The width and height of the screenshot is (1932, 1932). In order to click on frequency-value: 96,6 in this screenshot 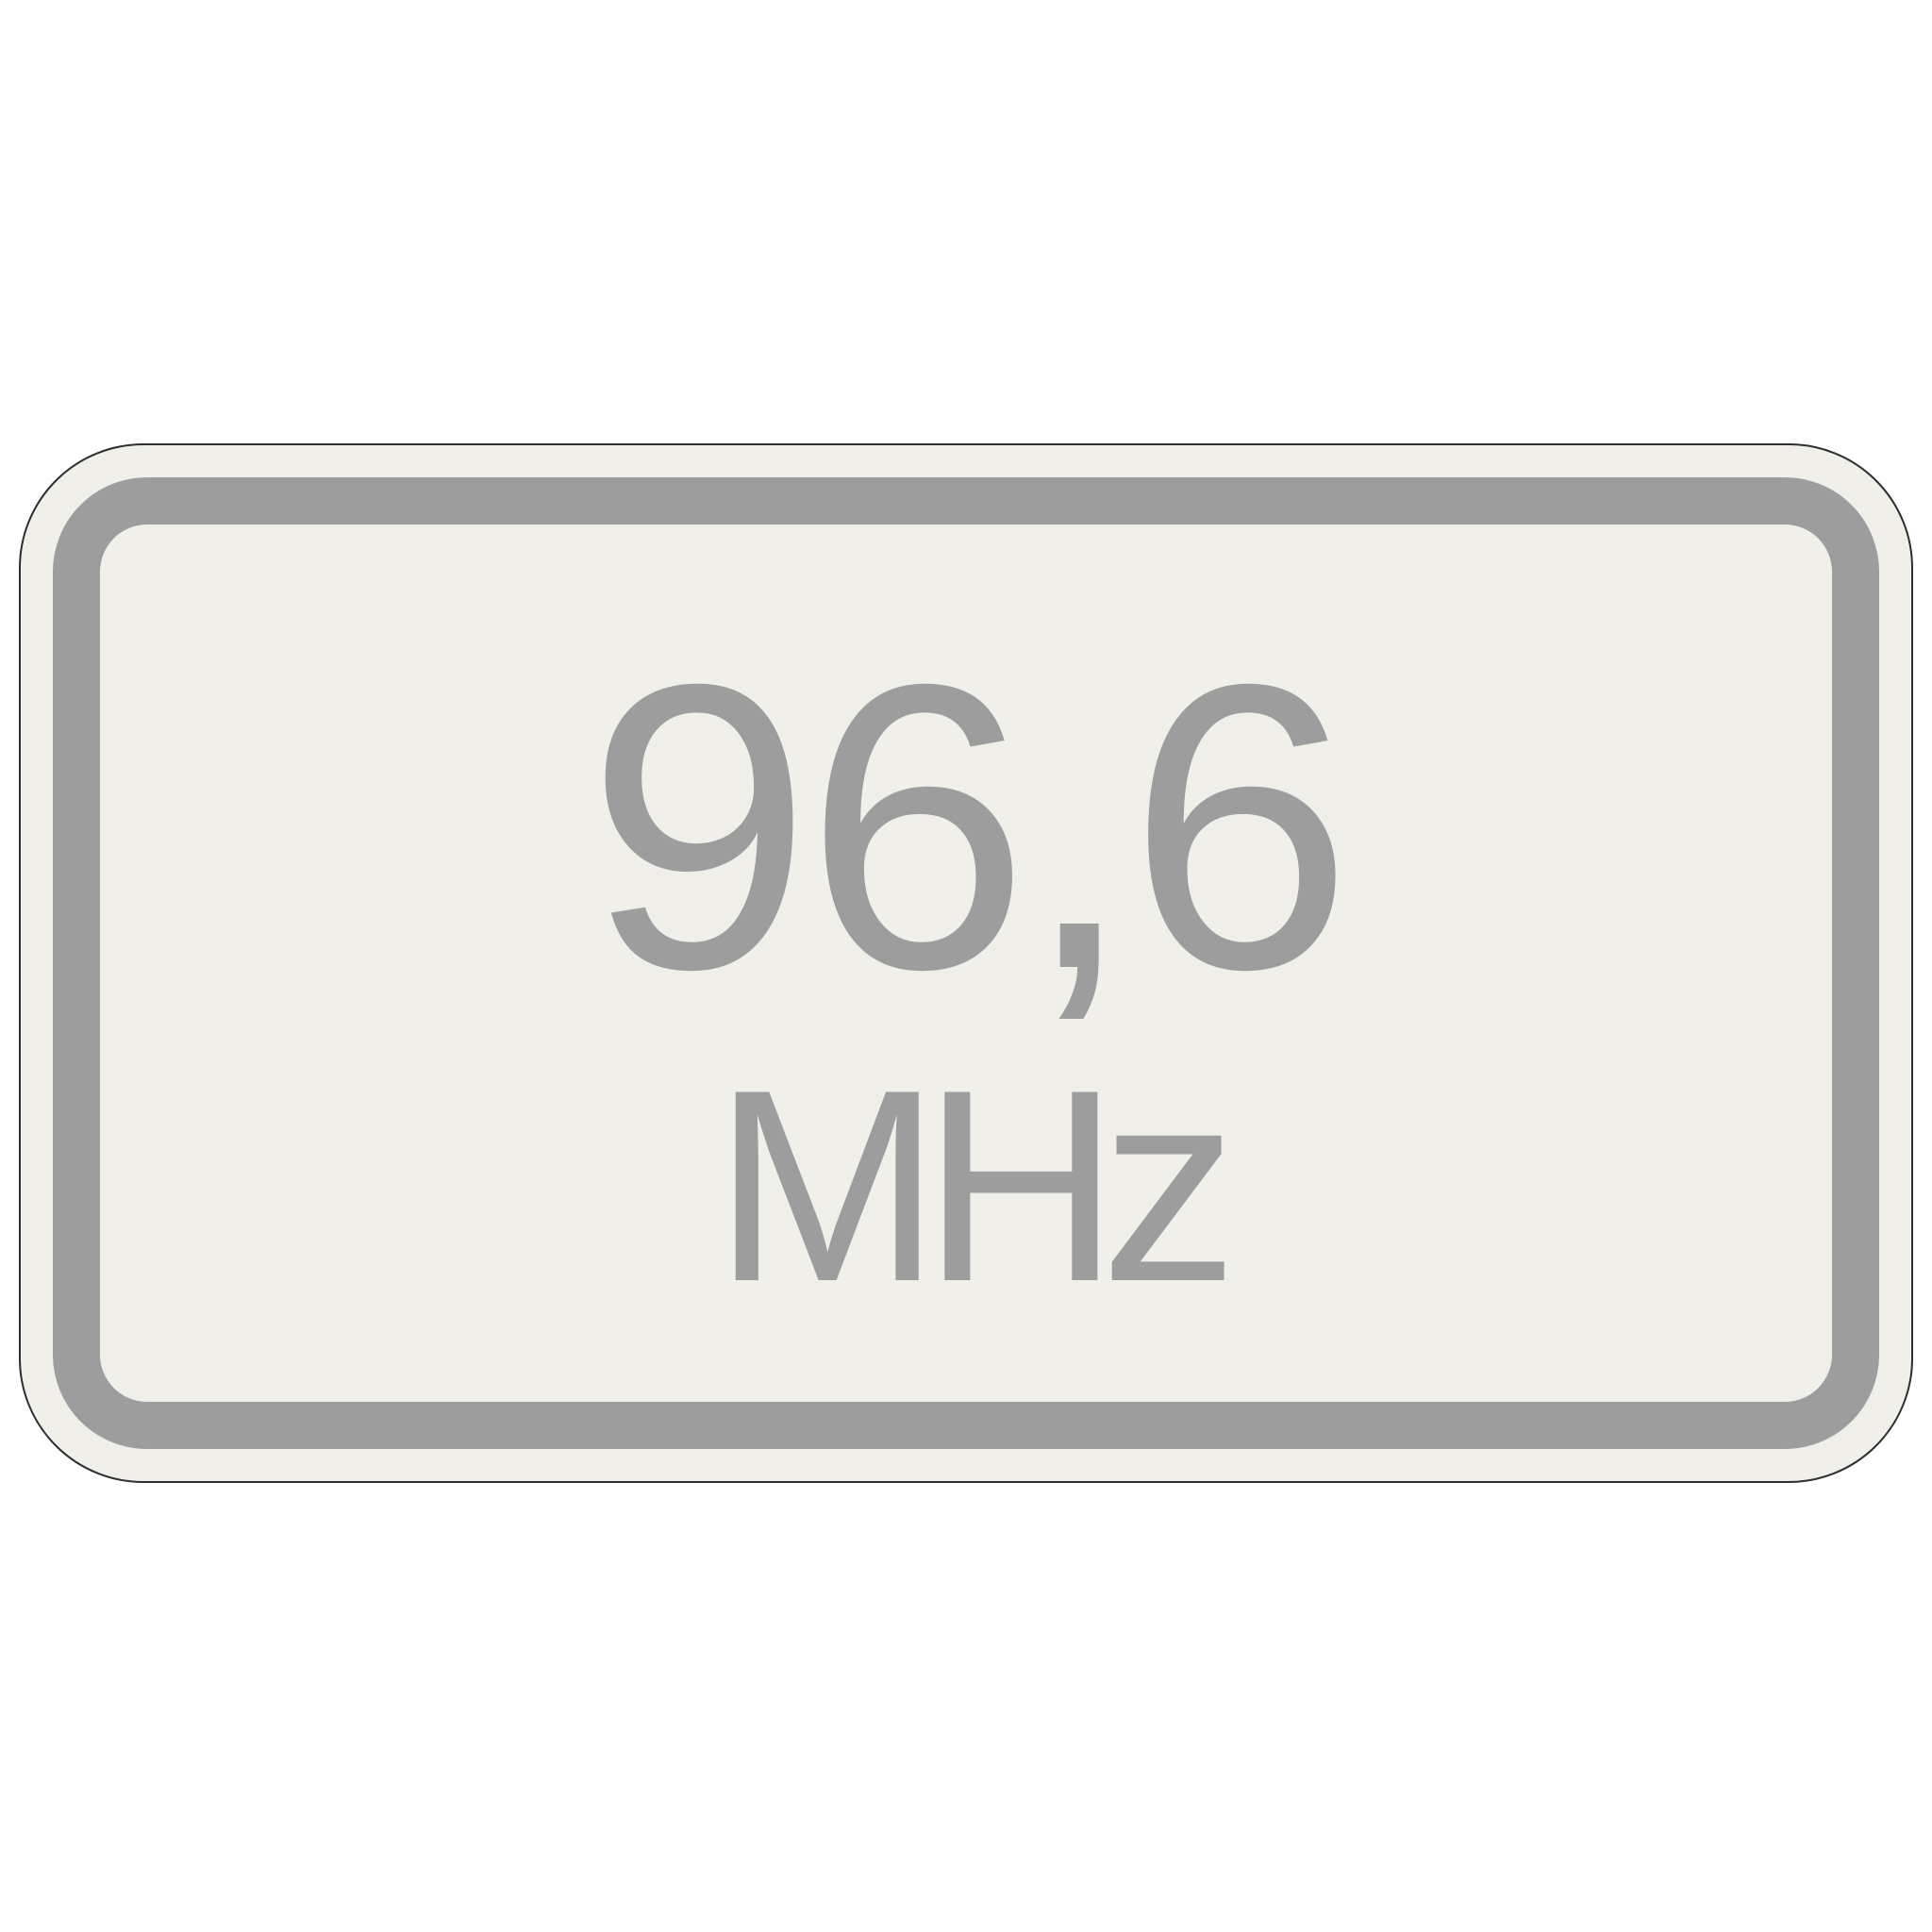, I will do `click(970, 828)`.